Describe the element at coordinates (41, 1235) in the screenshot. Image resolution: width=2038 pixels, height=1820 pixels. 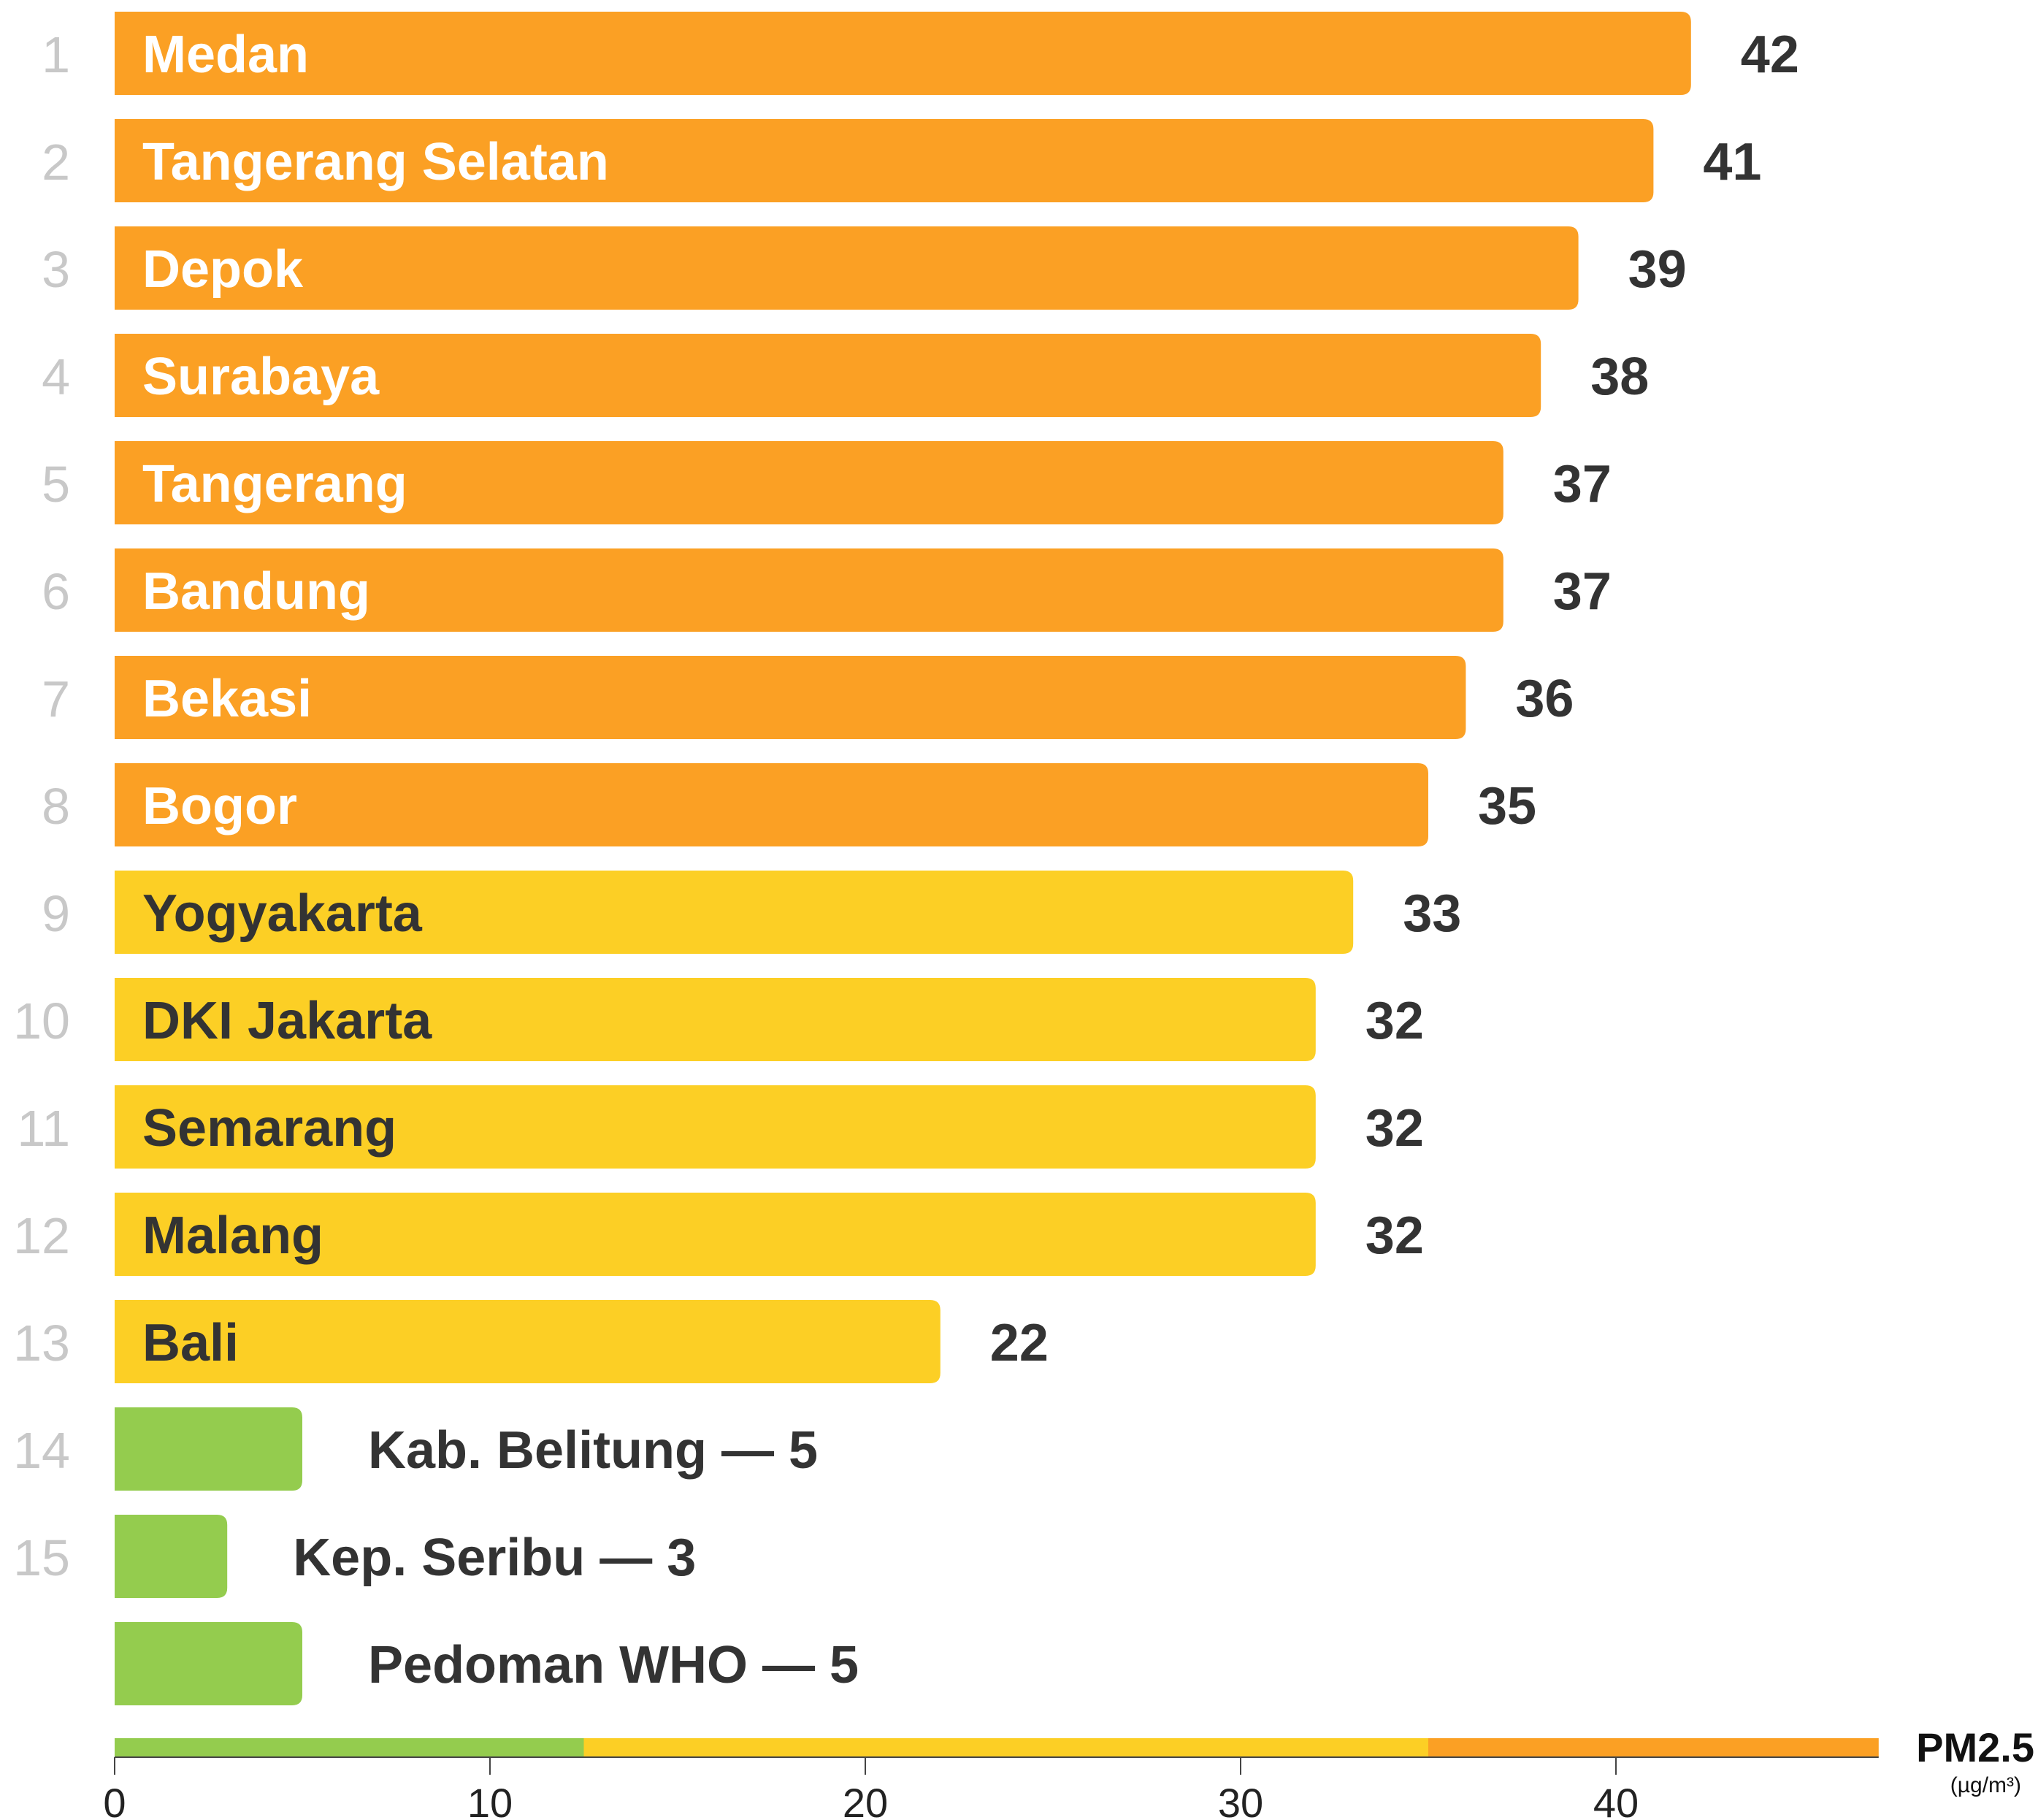
I see `rank-label: 12` at that location.